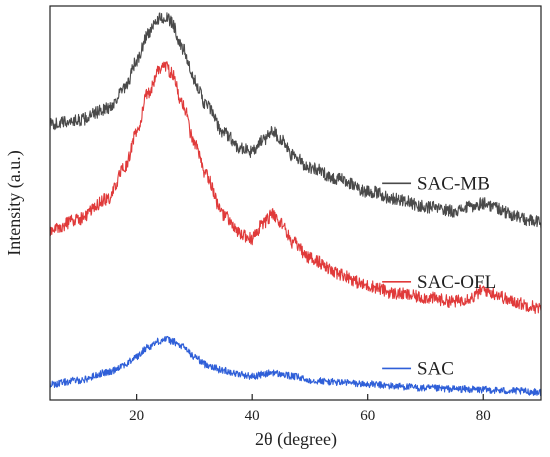 This screenshot has height=457, width=550. I want to click on legend-label-sac: SAC, so click(435, 368).